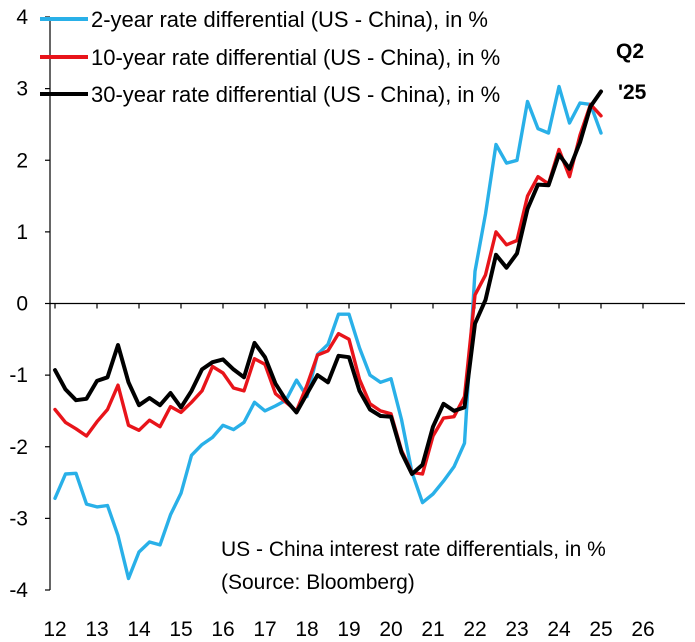  Describe the element at coordinates (632, 92) in the screenshot. I see `endpoint-label-line-2: '25` at that location.